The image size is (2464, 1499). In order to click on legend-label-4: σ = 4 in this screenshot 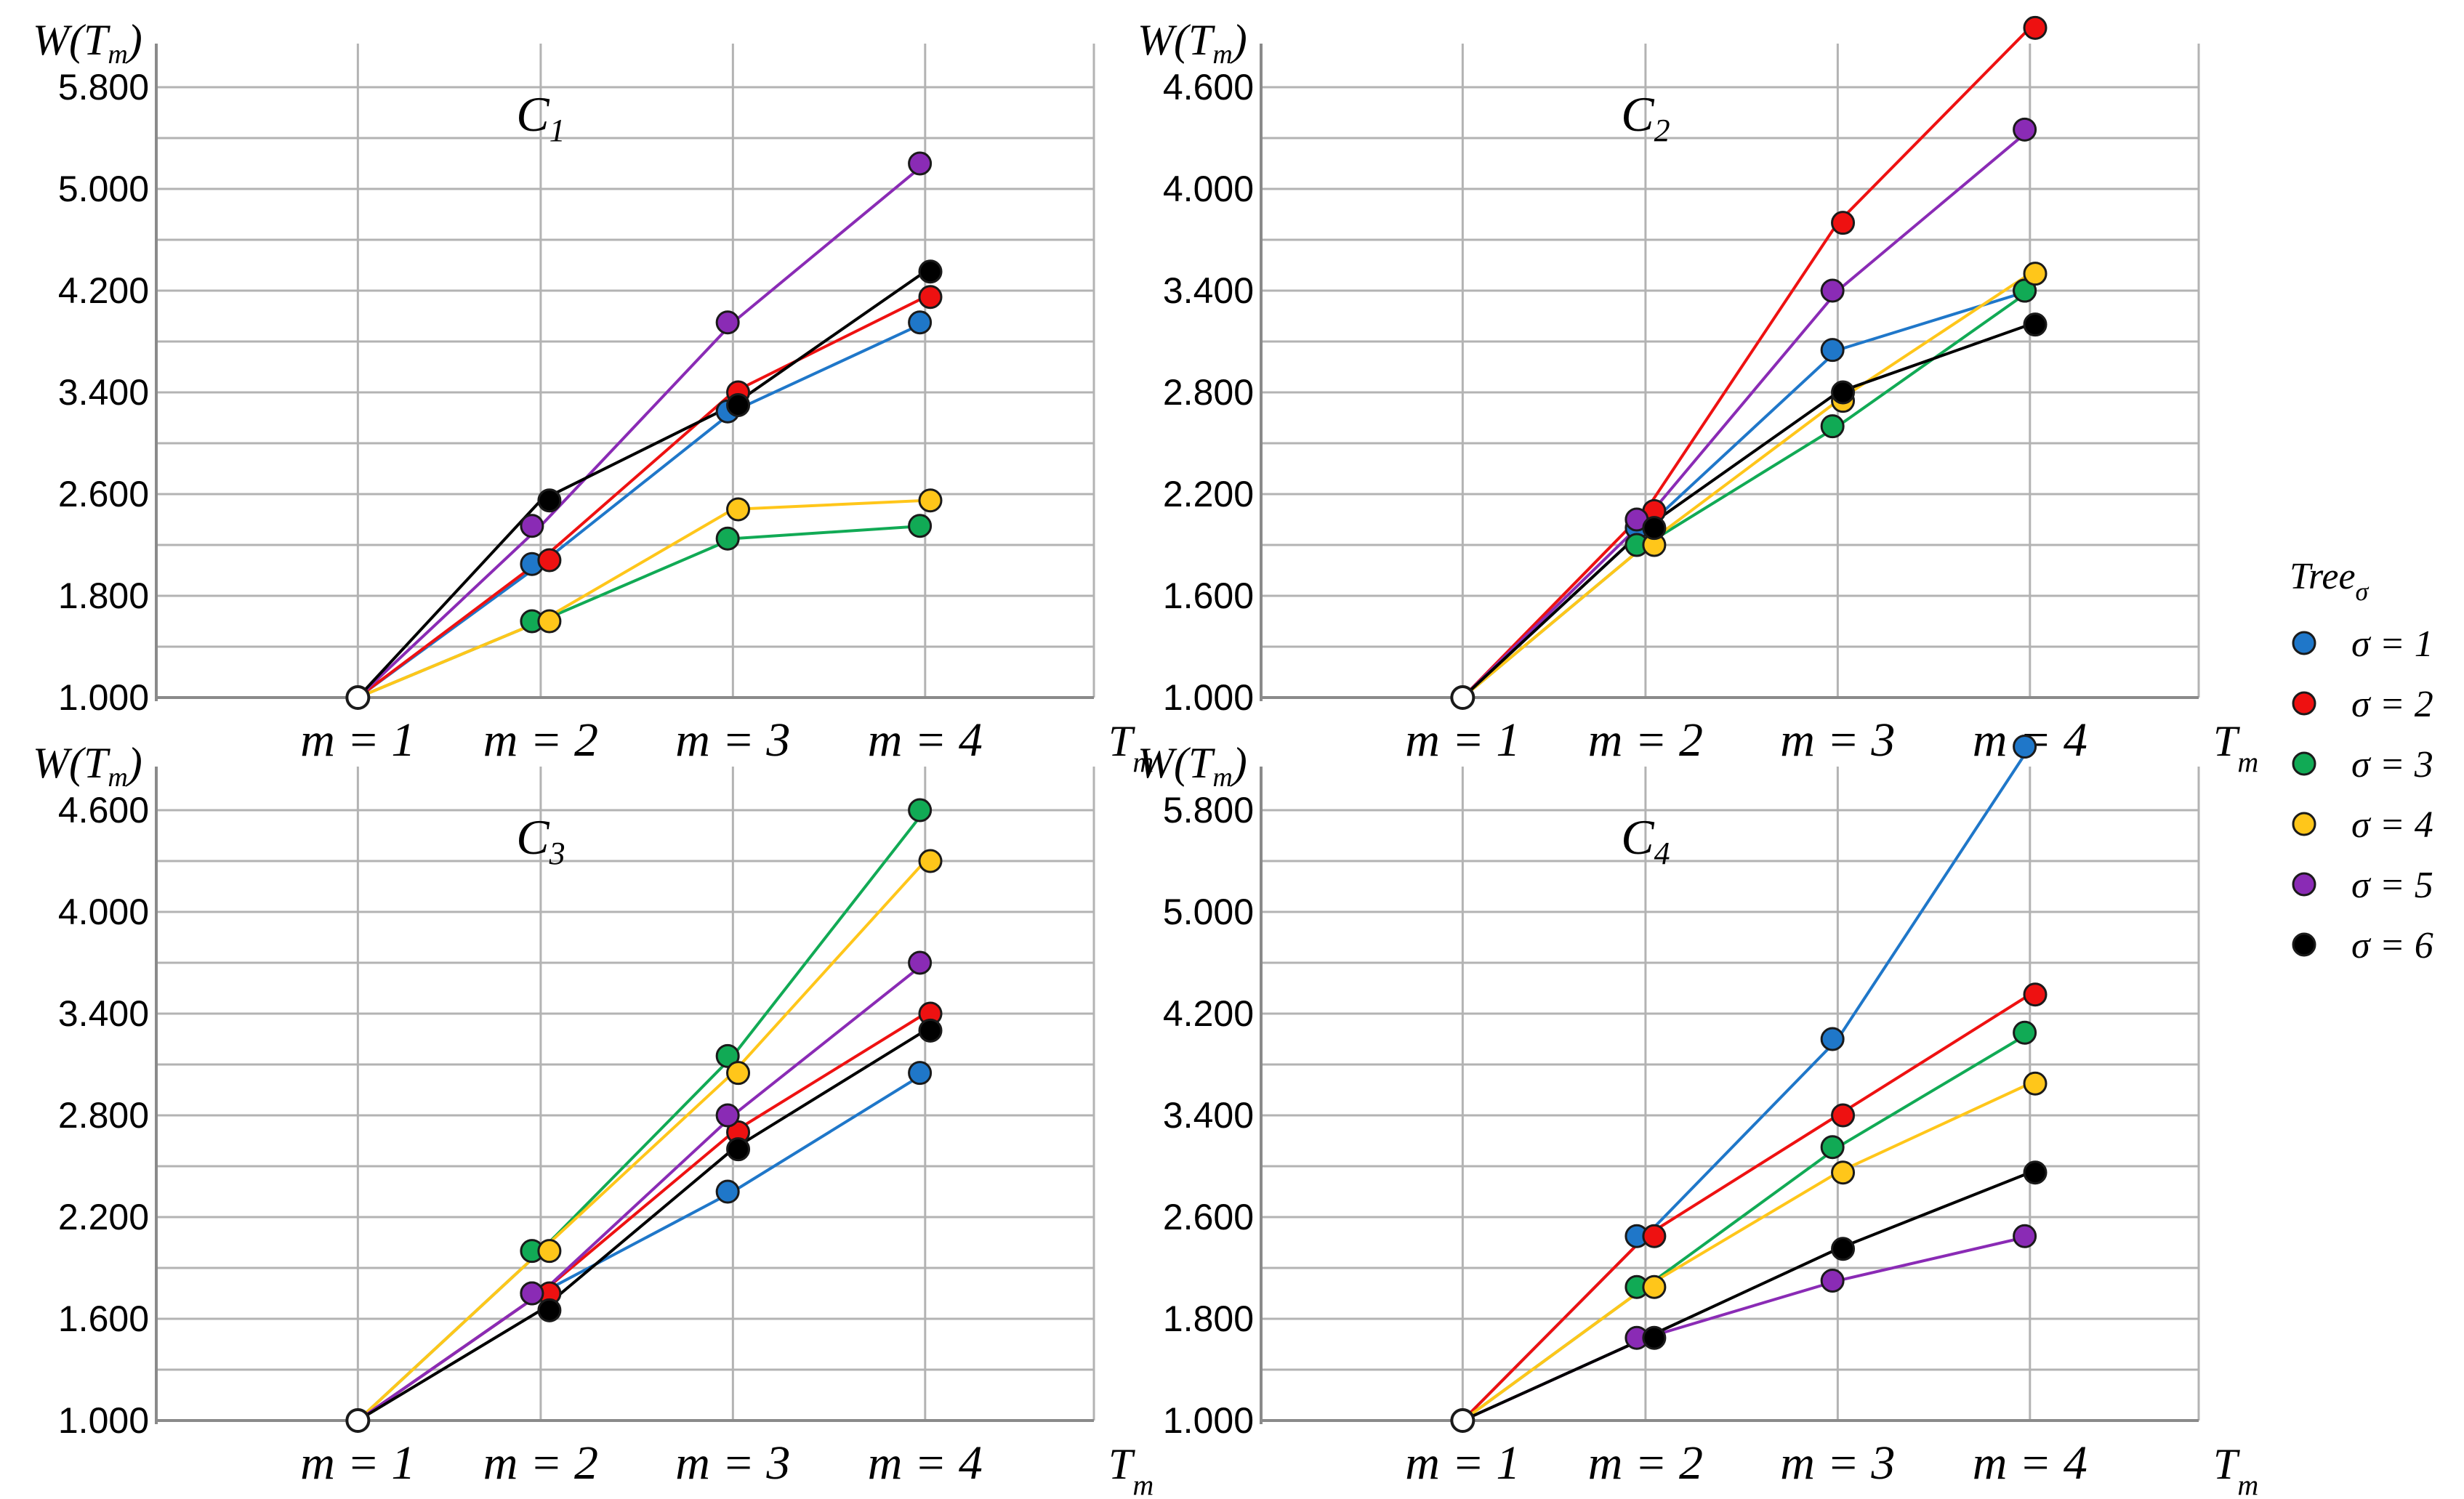, I will do `click(2392, 825)`.